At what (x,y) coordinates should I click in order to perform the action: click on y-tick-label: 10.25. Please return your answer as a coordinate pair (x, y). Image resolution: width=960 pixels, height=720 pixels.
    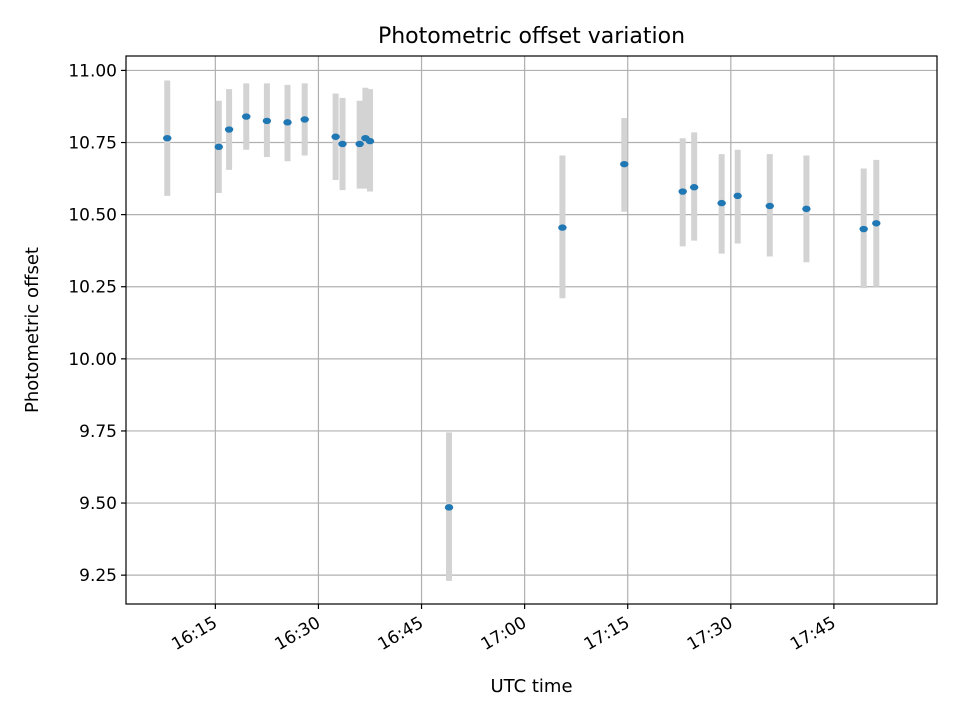
    Looking at the image, I should click on (92, 288).